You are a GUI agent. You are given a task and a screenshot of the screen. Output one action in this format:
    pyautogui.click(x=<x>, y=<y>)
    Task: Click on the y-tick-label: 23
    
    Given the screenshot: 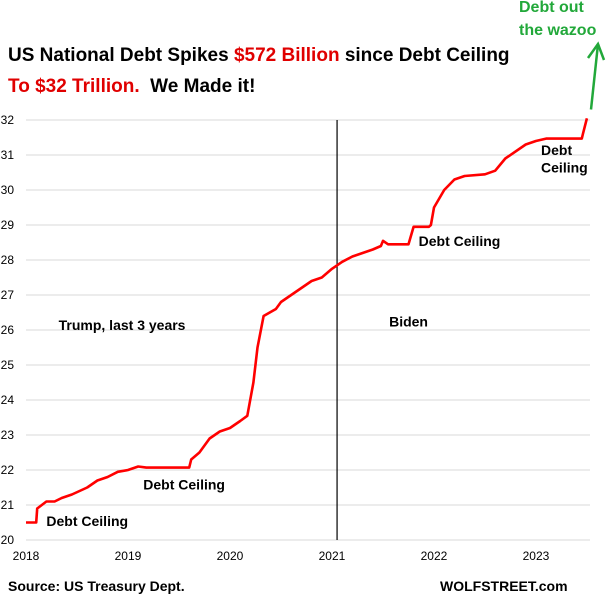 What is the action you would take?
    pyautogui.click(x=8, y=435)
    